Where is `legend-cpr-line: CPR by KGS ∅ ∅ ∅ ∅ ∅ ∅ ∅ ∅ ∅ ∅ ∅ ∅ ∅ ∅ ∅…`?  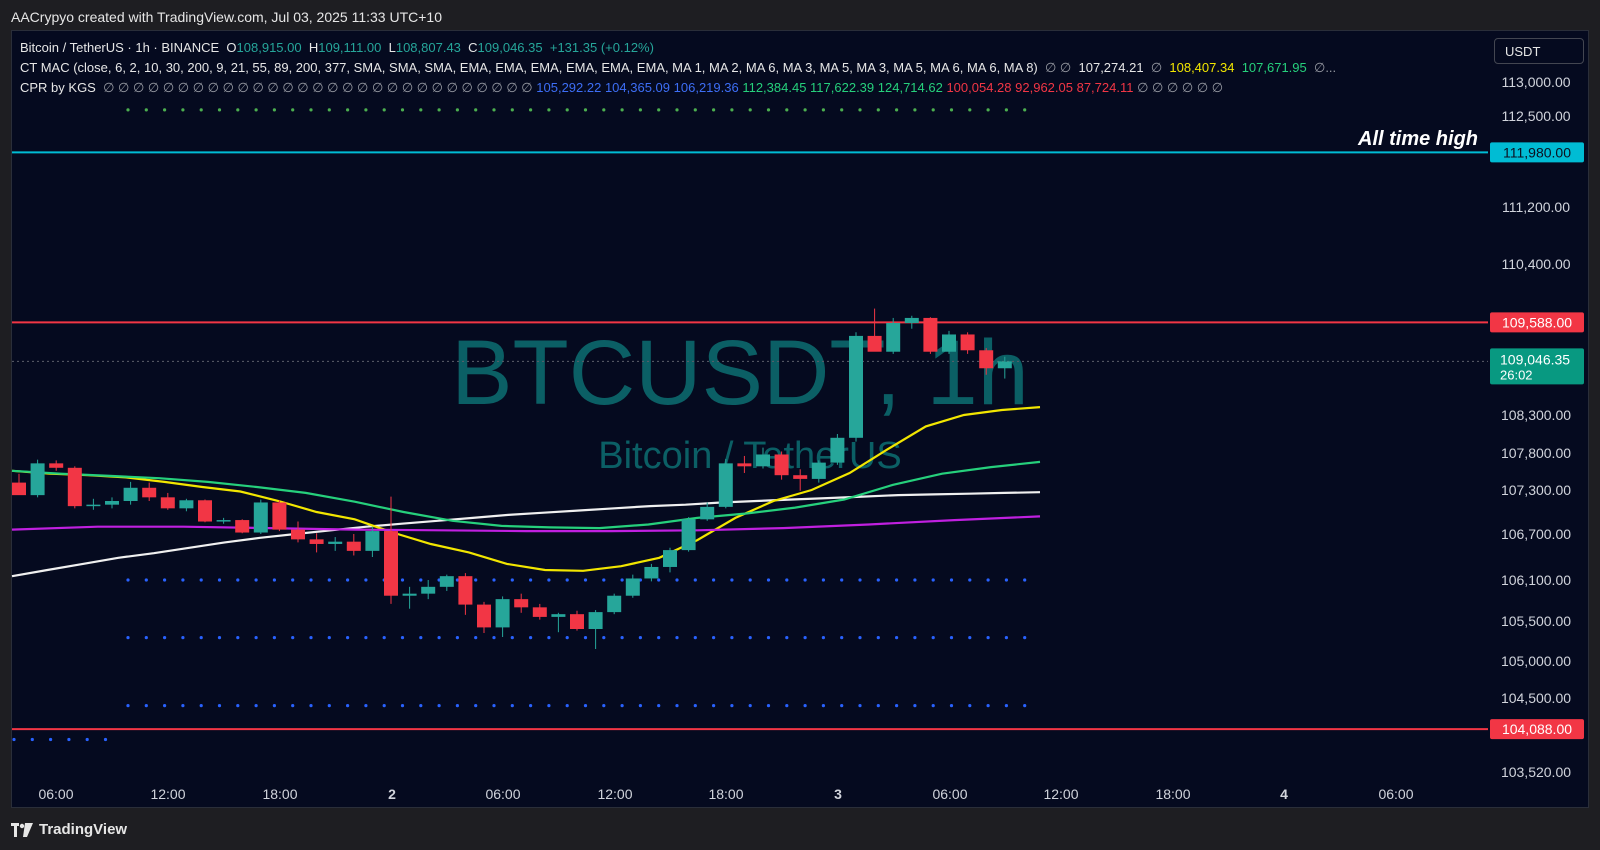
legend-cpr-line: CPR by KGS ∅ ∅ ∅ ∅ ∅ ∅ ∅ ∅ ∅ ∅ ∅ ∅ ∅ ∅ ∅… is located at coordinates (621, 88).